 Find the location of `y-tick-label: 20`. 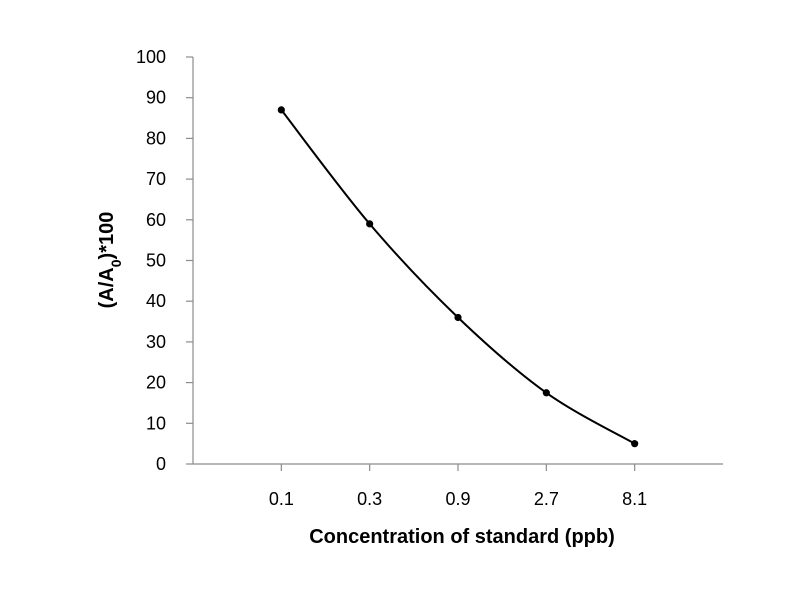

y-tick-label: 20 is located at coordinates (156, 383).